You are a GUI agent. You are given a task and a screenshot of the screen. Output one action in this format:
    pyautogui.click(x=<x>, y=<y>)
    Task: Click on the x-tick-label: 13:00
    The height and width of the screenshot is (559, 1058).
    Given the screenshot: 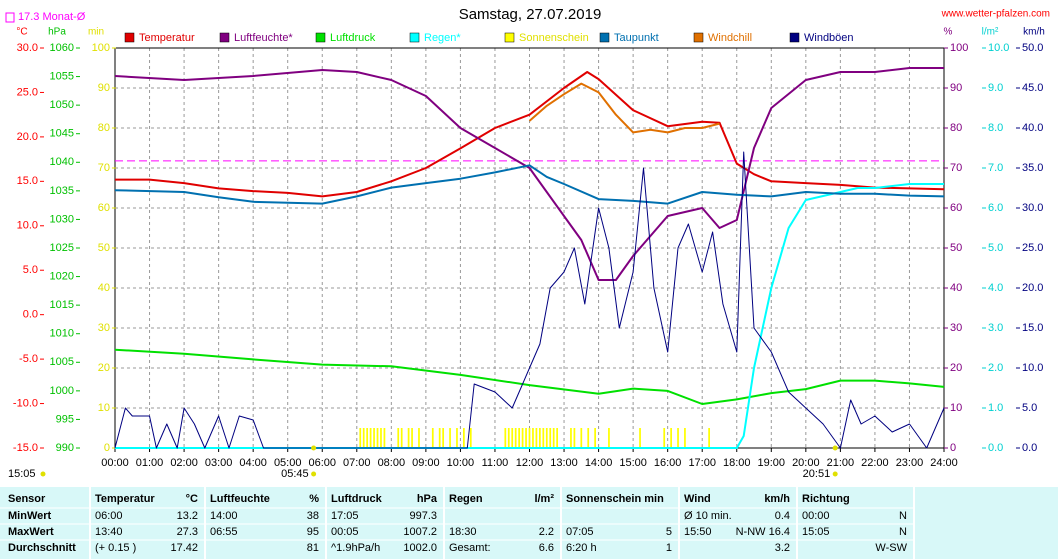 What is the action you would take?
    pyautogui.click(x=564, y=463)
    